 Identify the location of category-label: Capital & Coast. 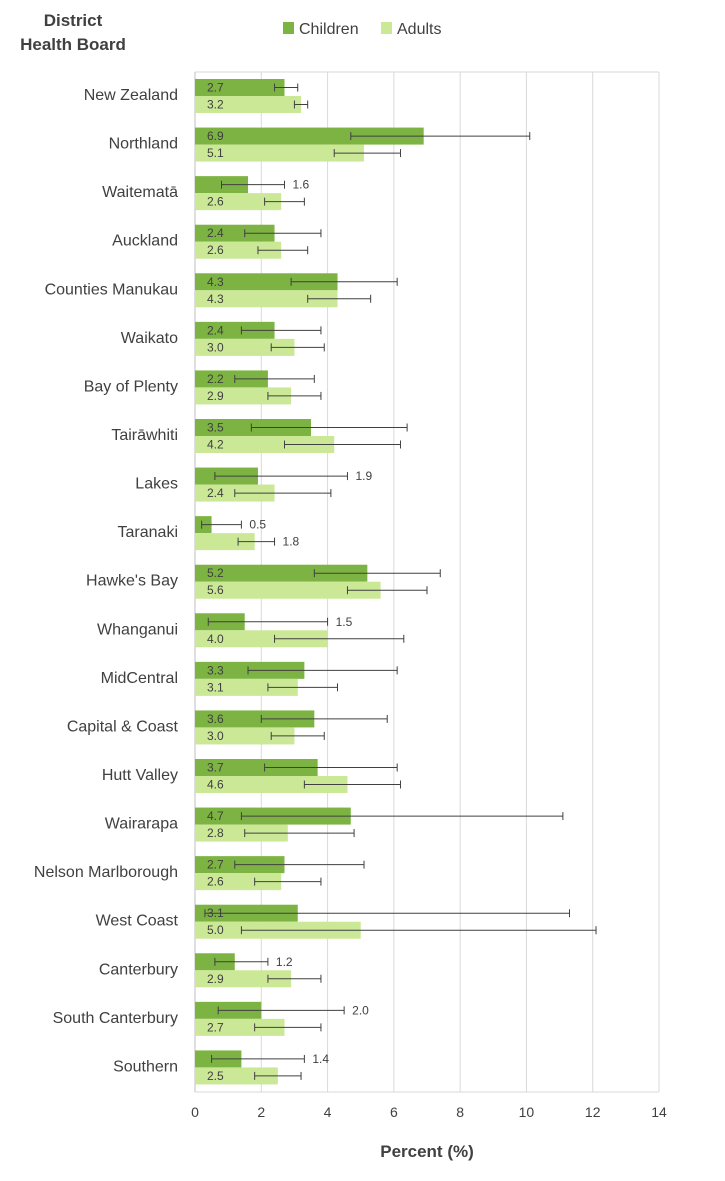
(123, 726).